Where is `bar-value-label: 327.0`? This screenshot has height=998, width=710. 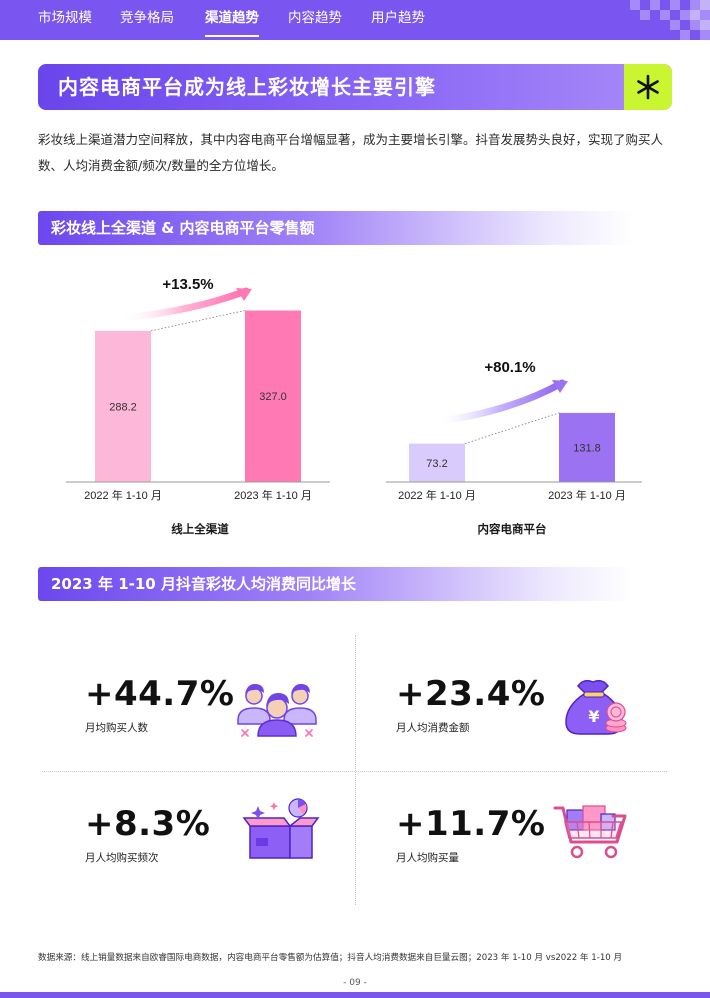
bar-value-label: 327.0 is located at coordinates (273, 397).